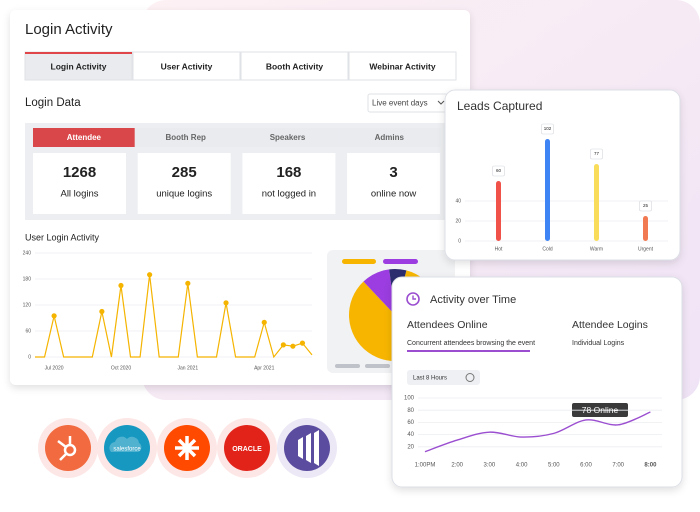 This screenshot has height=512, width=700. I want to click on x-tick-label: Warm, so click(596, 249).